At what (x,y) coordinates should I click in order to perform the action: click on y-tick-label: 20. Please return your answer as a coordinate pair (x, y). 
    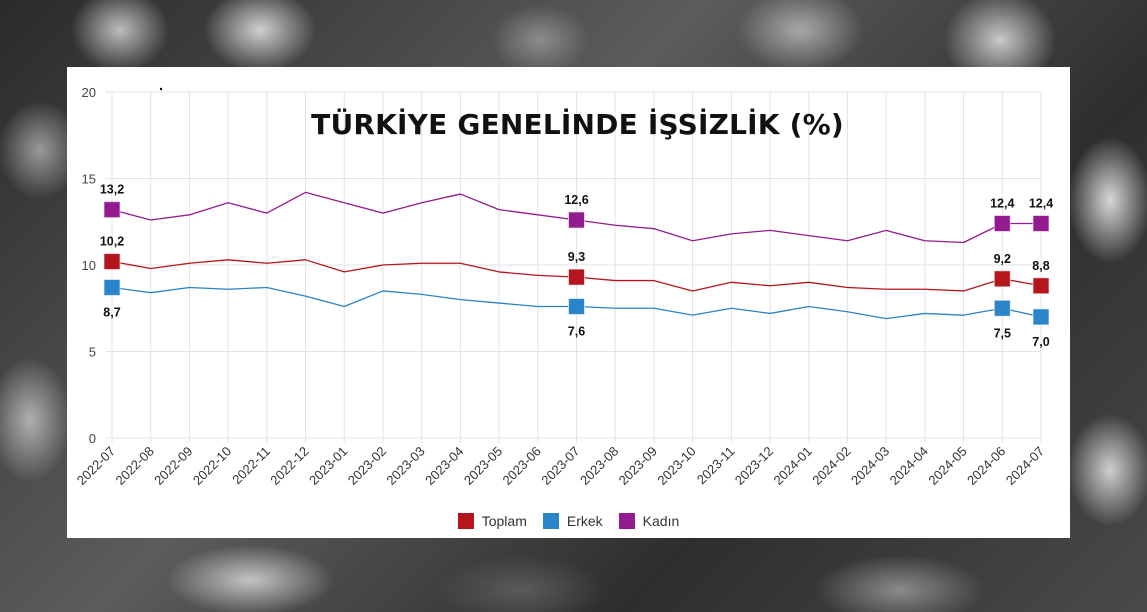
    Looking at the image, I should click on (89, 92).